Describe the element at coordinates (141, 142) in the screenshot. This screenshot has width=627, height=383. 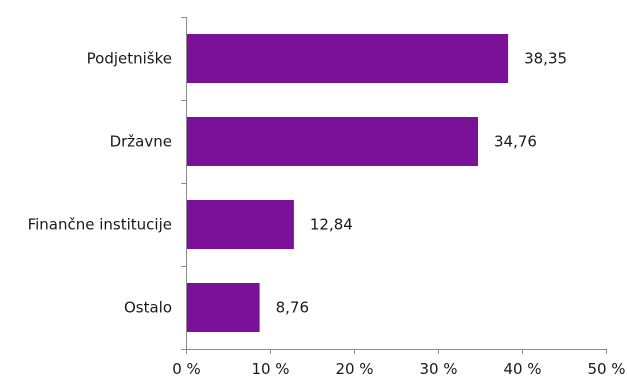
I see `category-label-1: Državne` at that location.